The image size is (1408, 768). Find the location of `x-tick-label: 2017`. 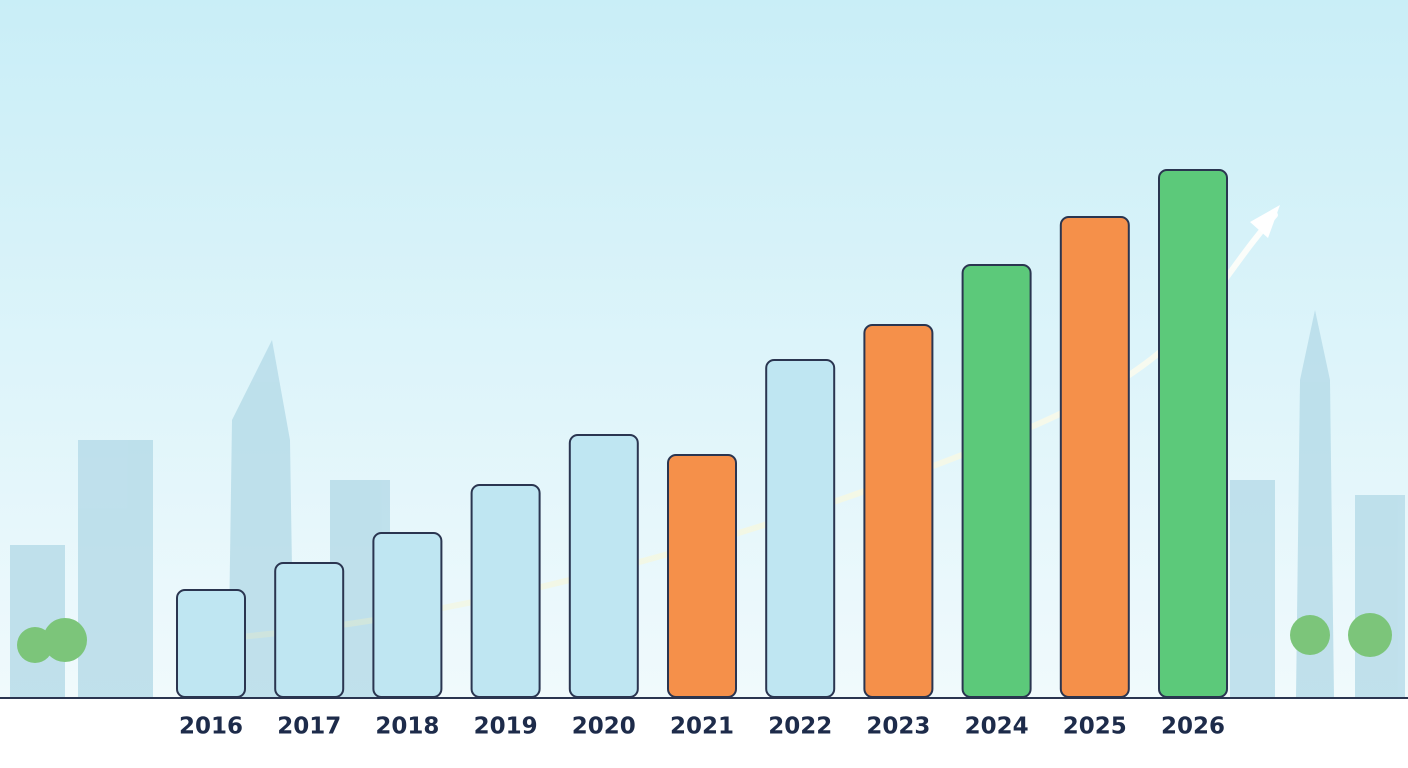

x-tick-label: 2017 is located at coordinates (309, 727).